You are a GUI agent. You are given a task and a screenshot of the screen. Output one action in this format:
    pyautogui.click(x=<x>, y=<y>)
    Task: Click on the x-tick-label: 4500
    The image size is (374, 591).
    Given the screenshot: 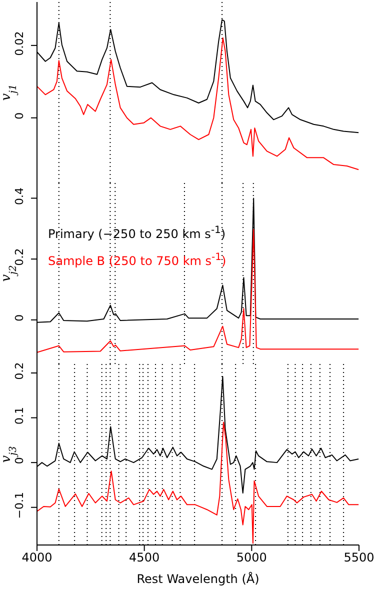 What is the action you would take?
    pyautogui.click(x=144, y=557)
    